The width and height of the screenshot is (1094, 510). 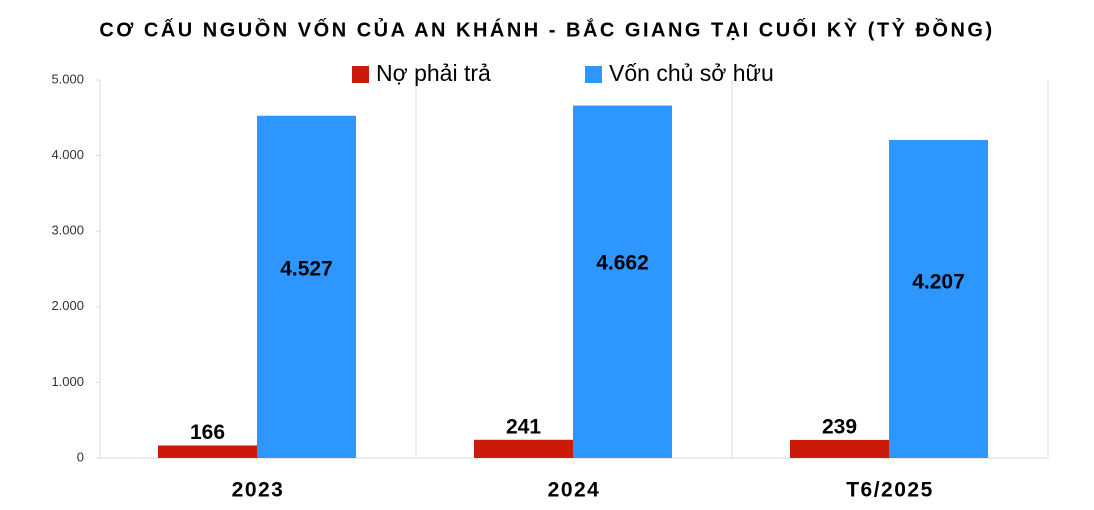 I want to click on y-tick-label: 5.000, so click(x=67, y=78).